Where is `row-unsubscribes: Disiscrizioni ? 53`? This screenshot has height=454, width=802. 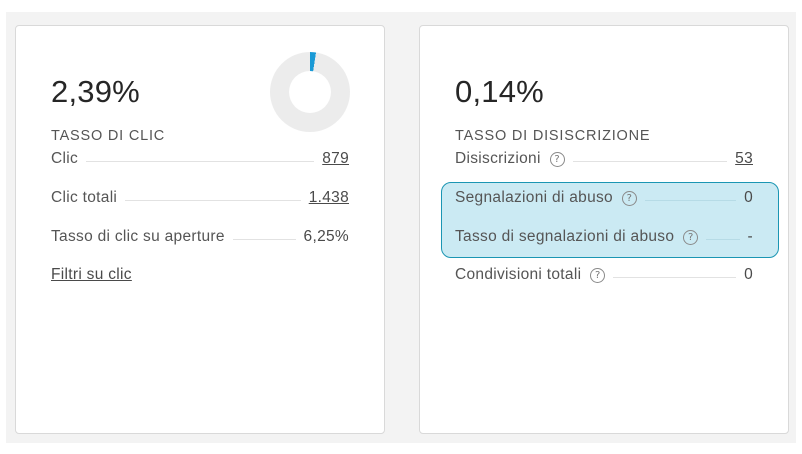
row-unsubscribes: Disiscrizioni ? 53 is located at coordinates (604, 159).